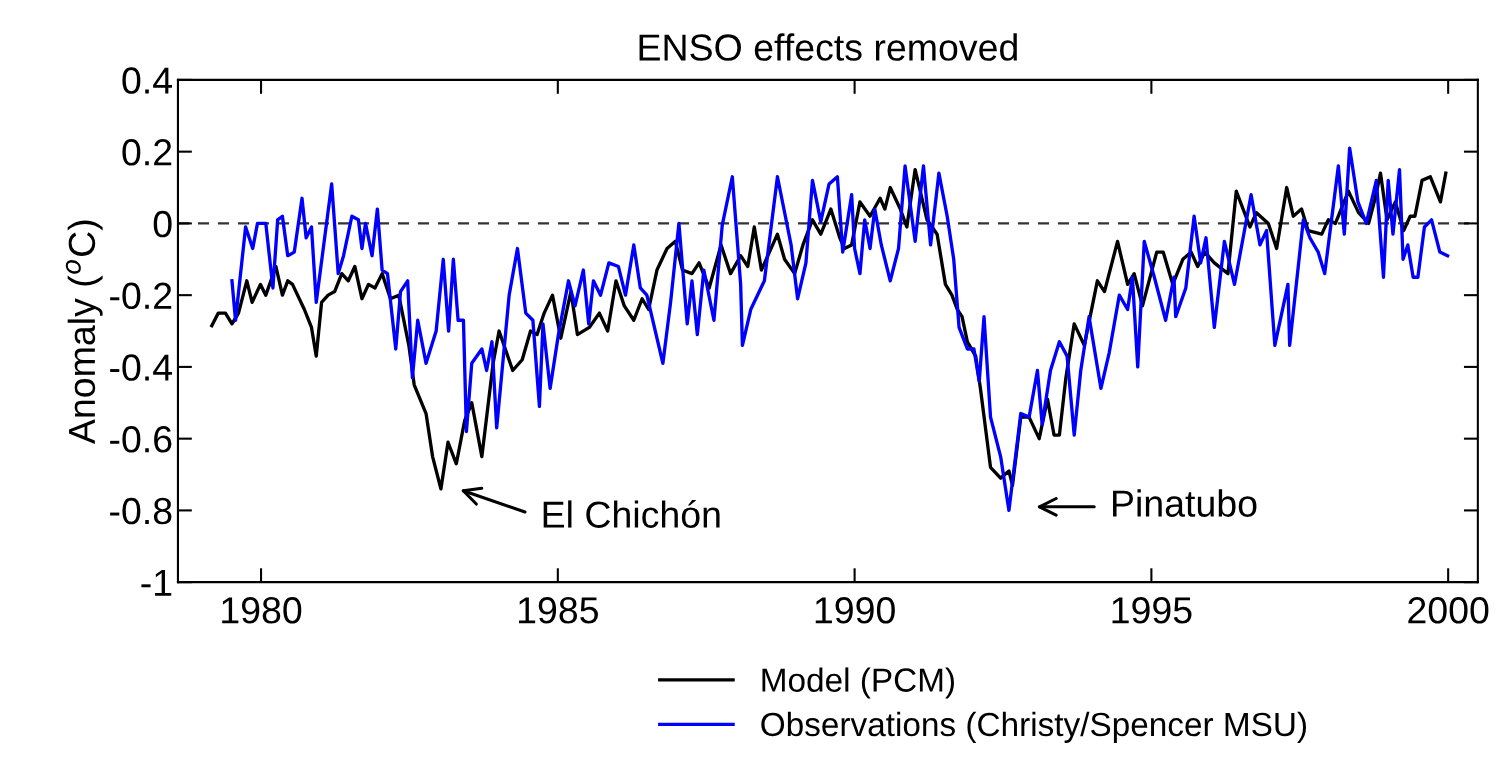  What do you see at coordinates (858, 683) in the screenshot?
I see `legend-label: Model (PCM)` at bounding box center [858, 683].